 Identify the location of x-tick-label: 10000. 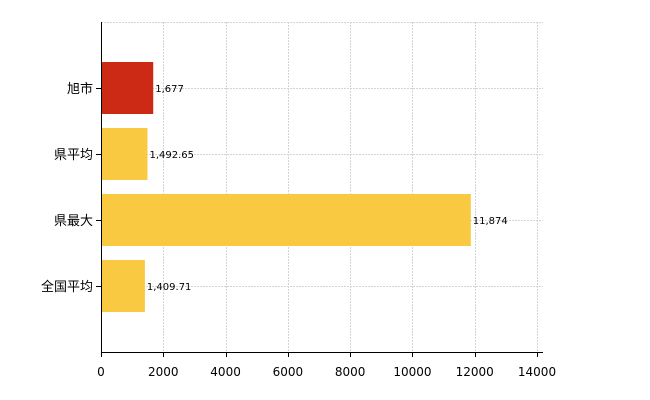
(412, 372).